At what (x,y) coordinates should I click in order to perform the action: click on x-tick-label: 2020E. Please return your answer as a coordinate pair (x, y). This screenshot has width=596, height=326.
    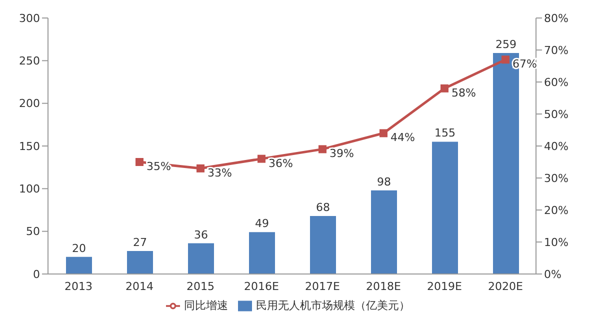
    Looking at the image, I should click on (506, 286).